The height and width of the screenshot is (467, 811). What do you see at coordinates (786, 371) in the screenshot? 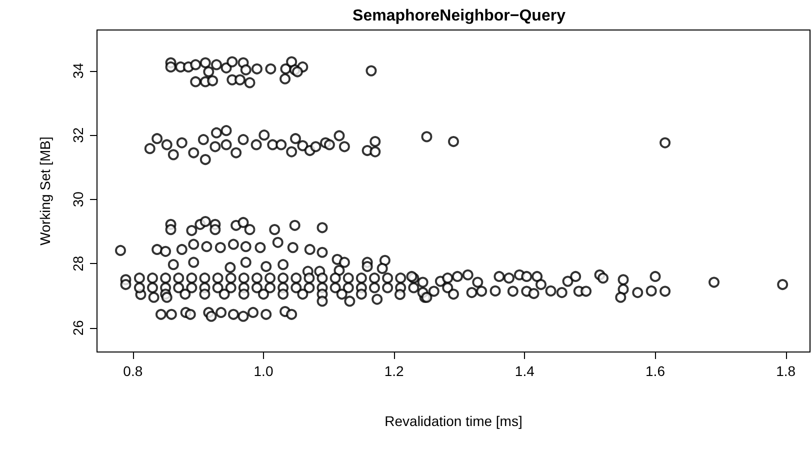
I see `x-tick-label: 1.8` at bounding box center [786, 371].